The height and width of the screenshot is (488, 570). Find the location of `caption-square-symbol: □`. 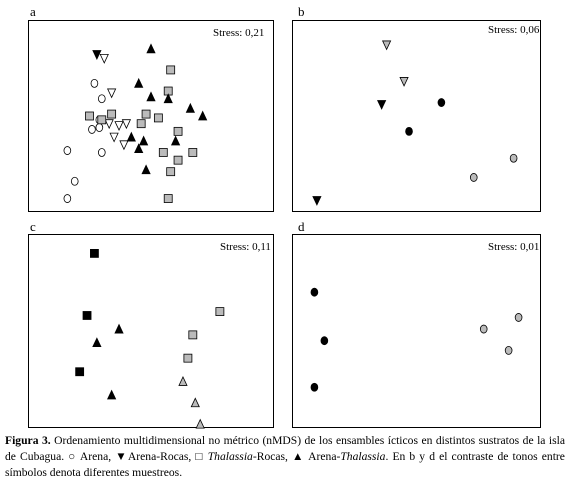

caption-square-symbol: □ is located at coordinates (199, 456).